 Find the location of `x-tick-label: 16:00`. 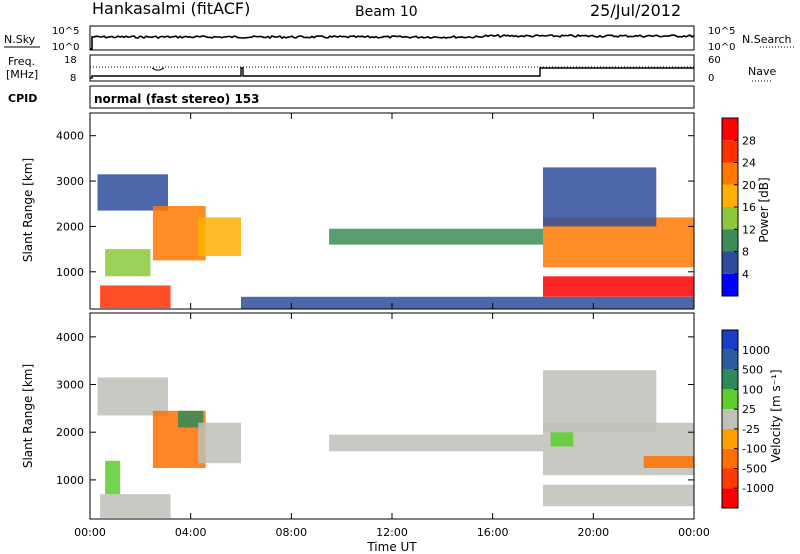

x-tick-label: 16:00 is located at coordinates (493, 532).